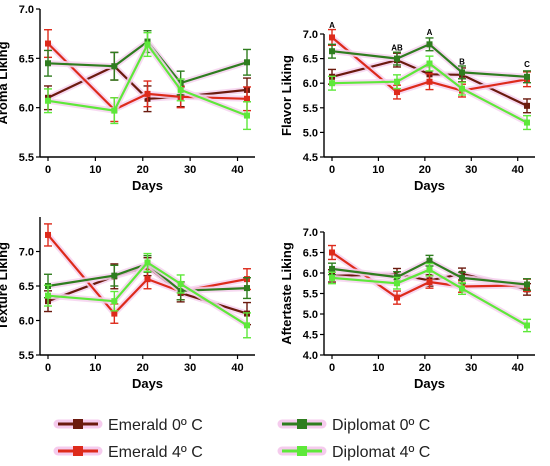 Image resolution: width=550 pixels, height=466 pixels. I want to click on legend-item-emerald-4-c: Emerald 4º C, so click(128, 452).